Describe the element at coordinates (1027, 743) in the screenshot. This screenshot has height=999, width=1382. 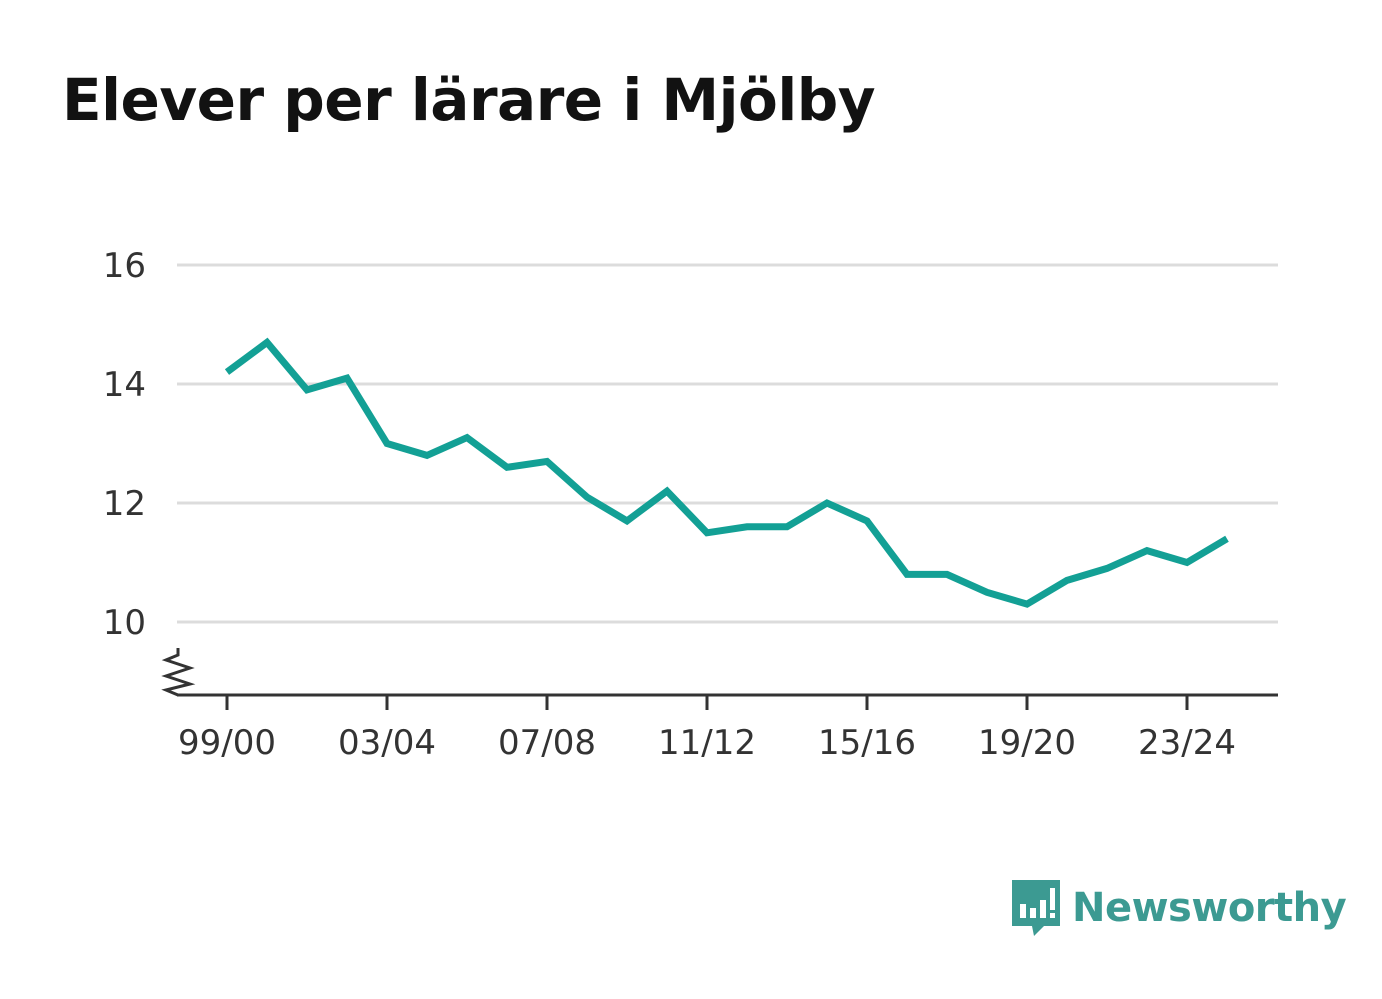
I see `x-tick-label: 19/20` at that location.